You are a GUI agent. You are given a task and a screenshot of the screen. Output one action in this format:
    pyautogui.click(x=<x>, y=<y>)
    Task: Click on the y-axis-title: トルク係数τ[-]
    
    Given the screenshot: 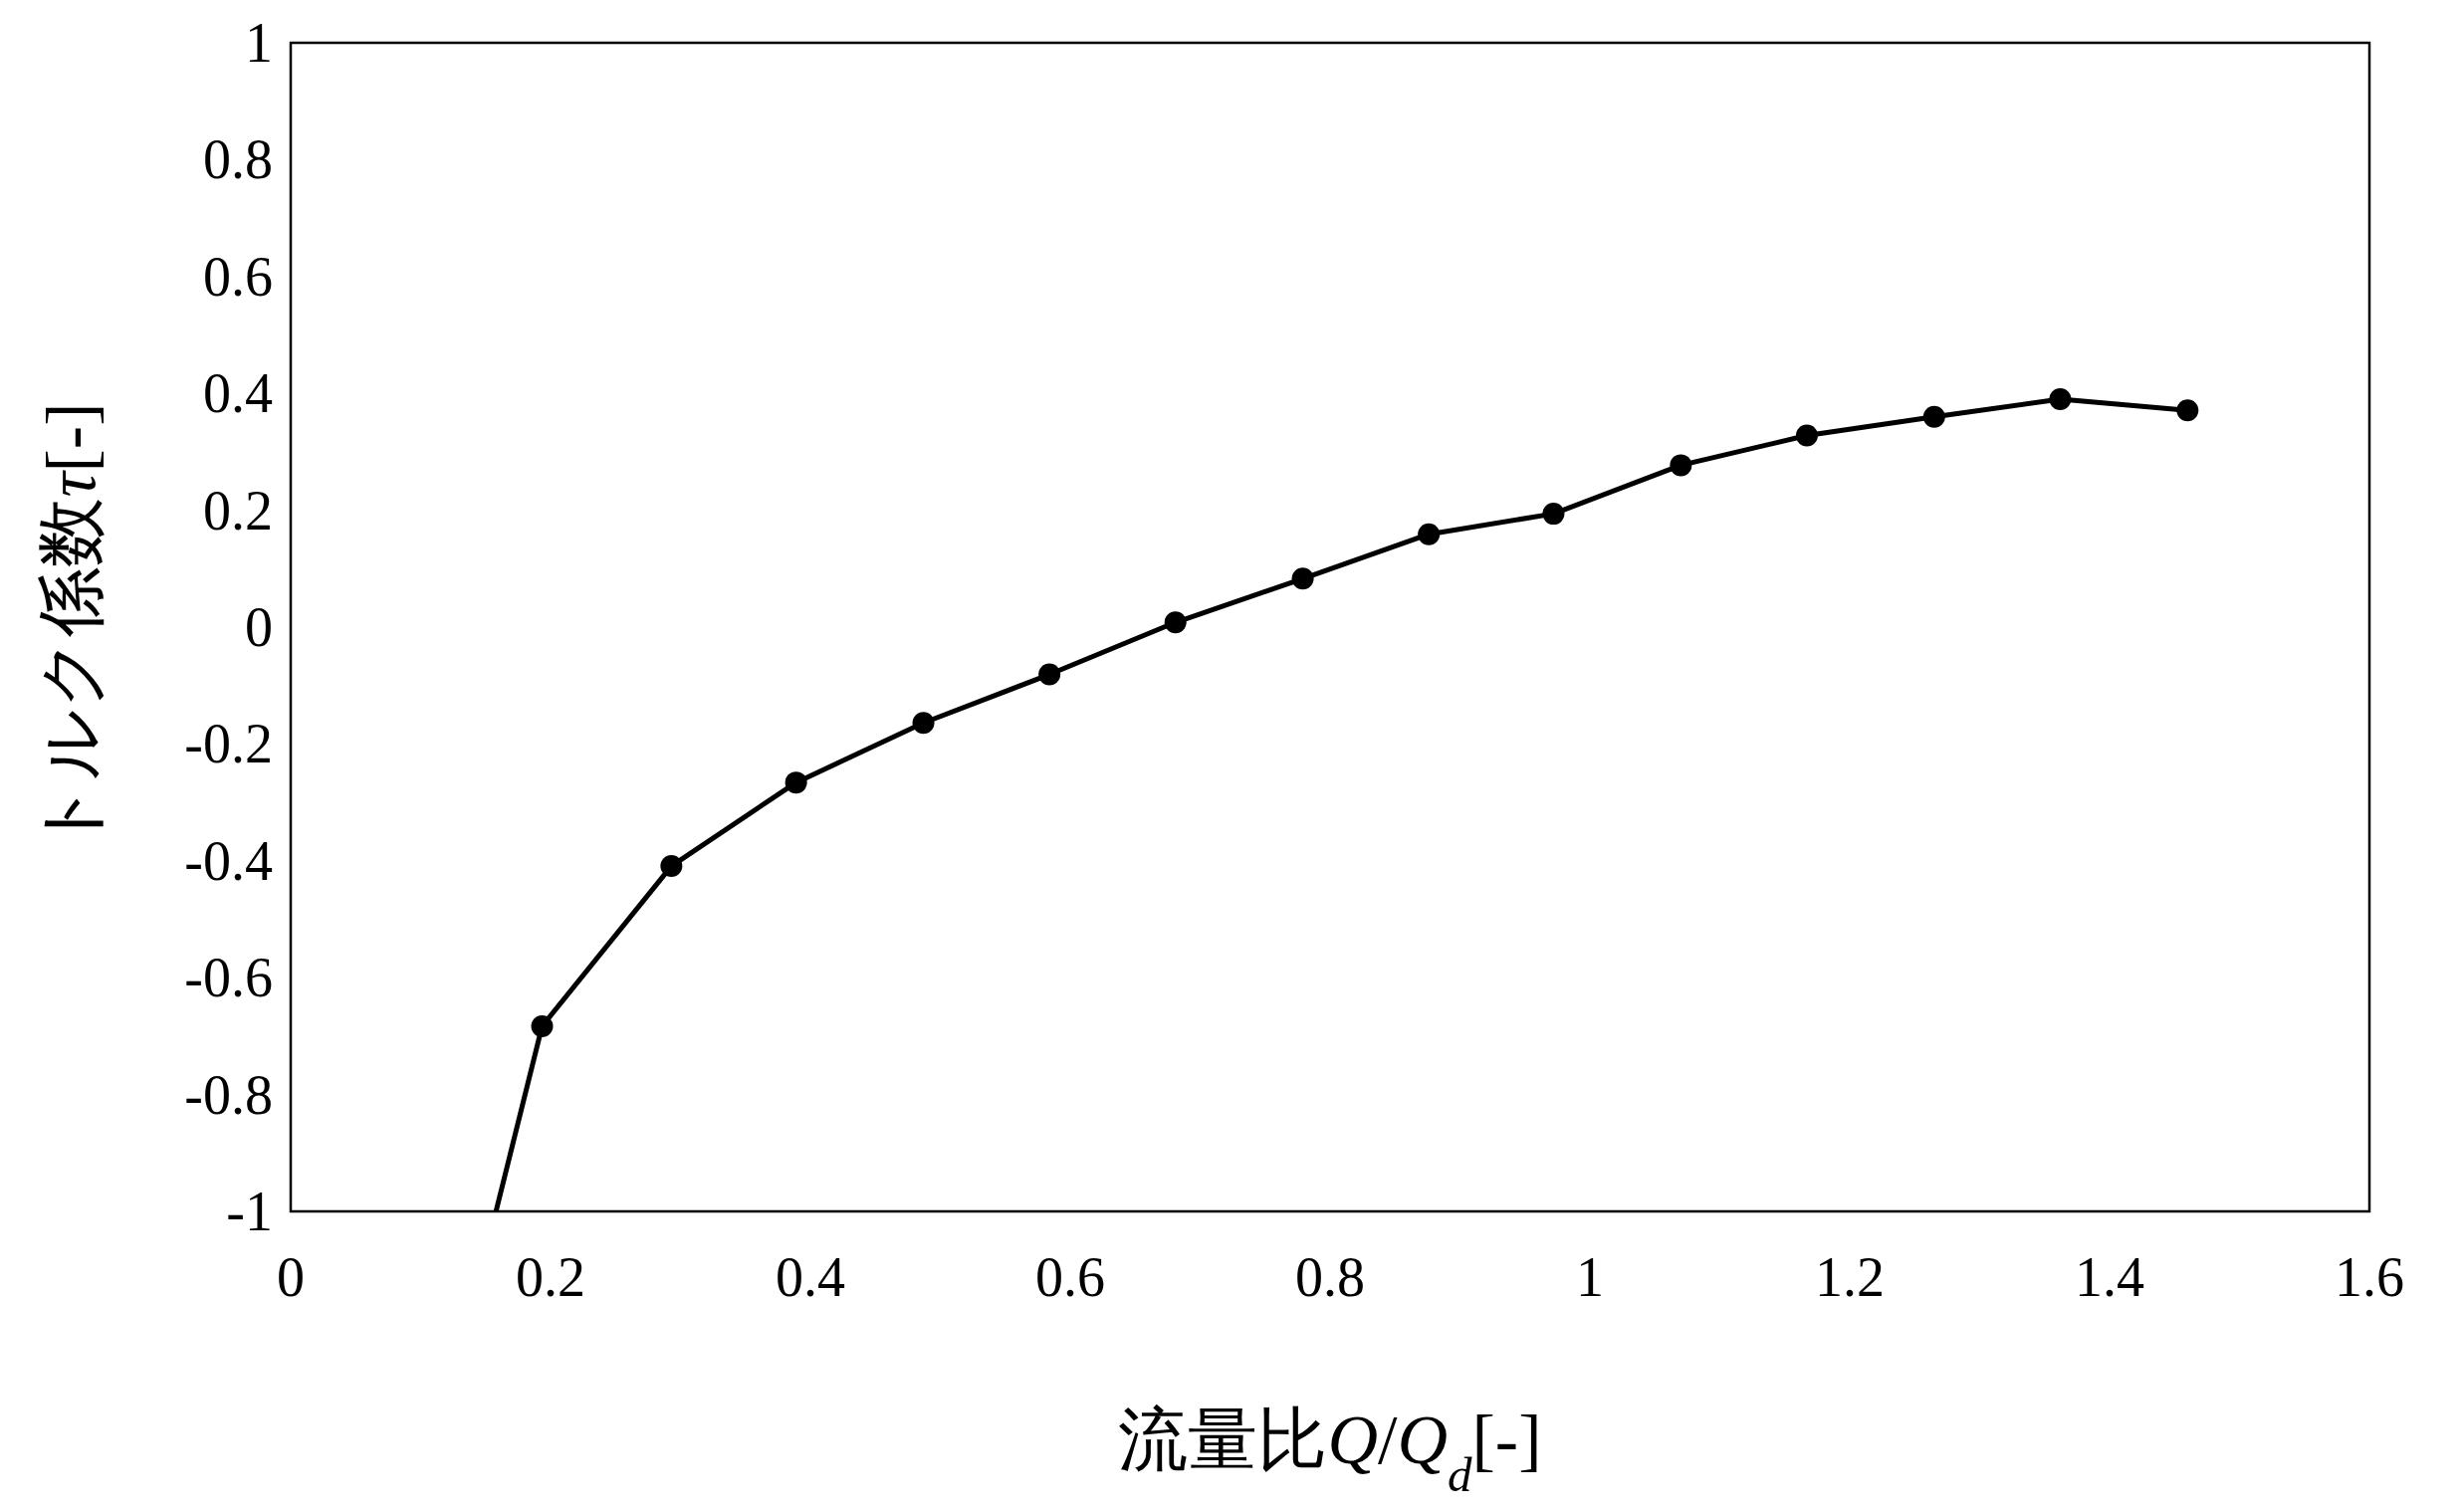 What is the action you would take?
    pyautogui.click(x=71, y=627)
    